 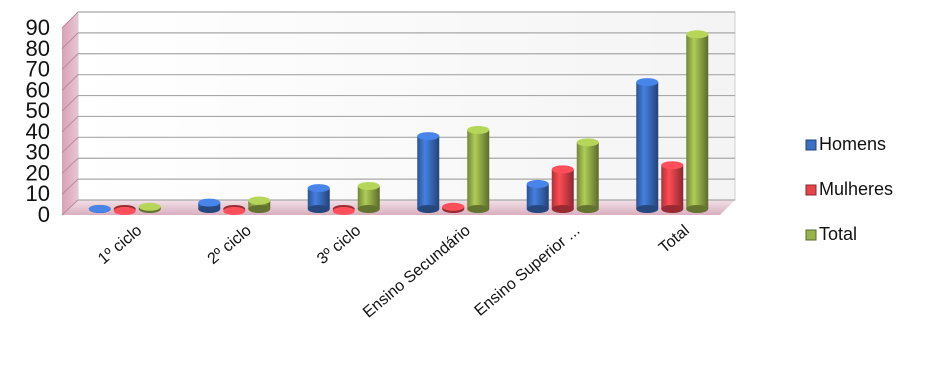 I want to click on x-tick-label: Total, so click(x=674, y=239).